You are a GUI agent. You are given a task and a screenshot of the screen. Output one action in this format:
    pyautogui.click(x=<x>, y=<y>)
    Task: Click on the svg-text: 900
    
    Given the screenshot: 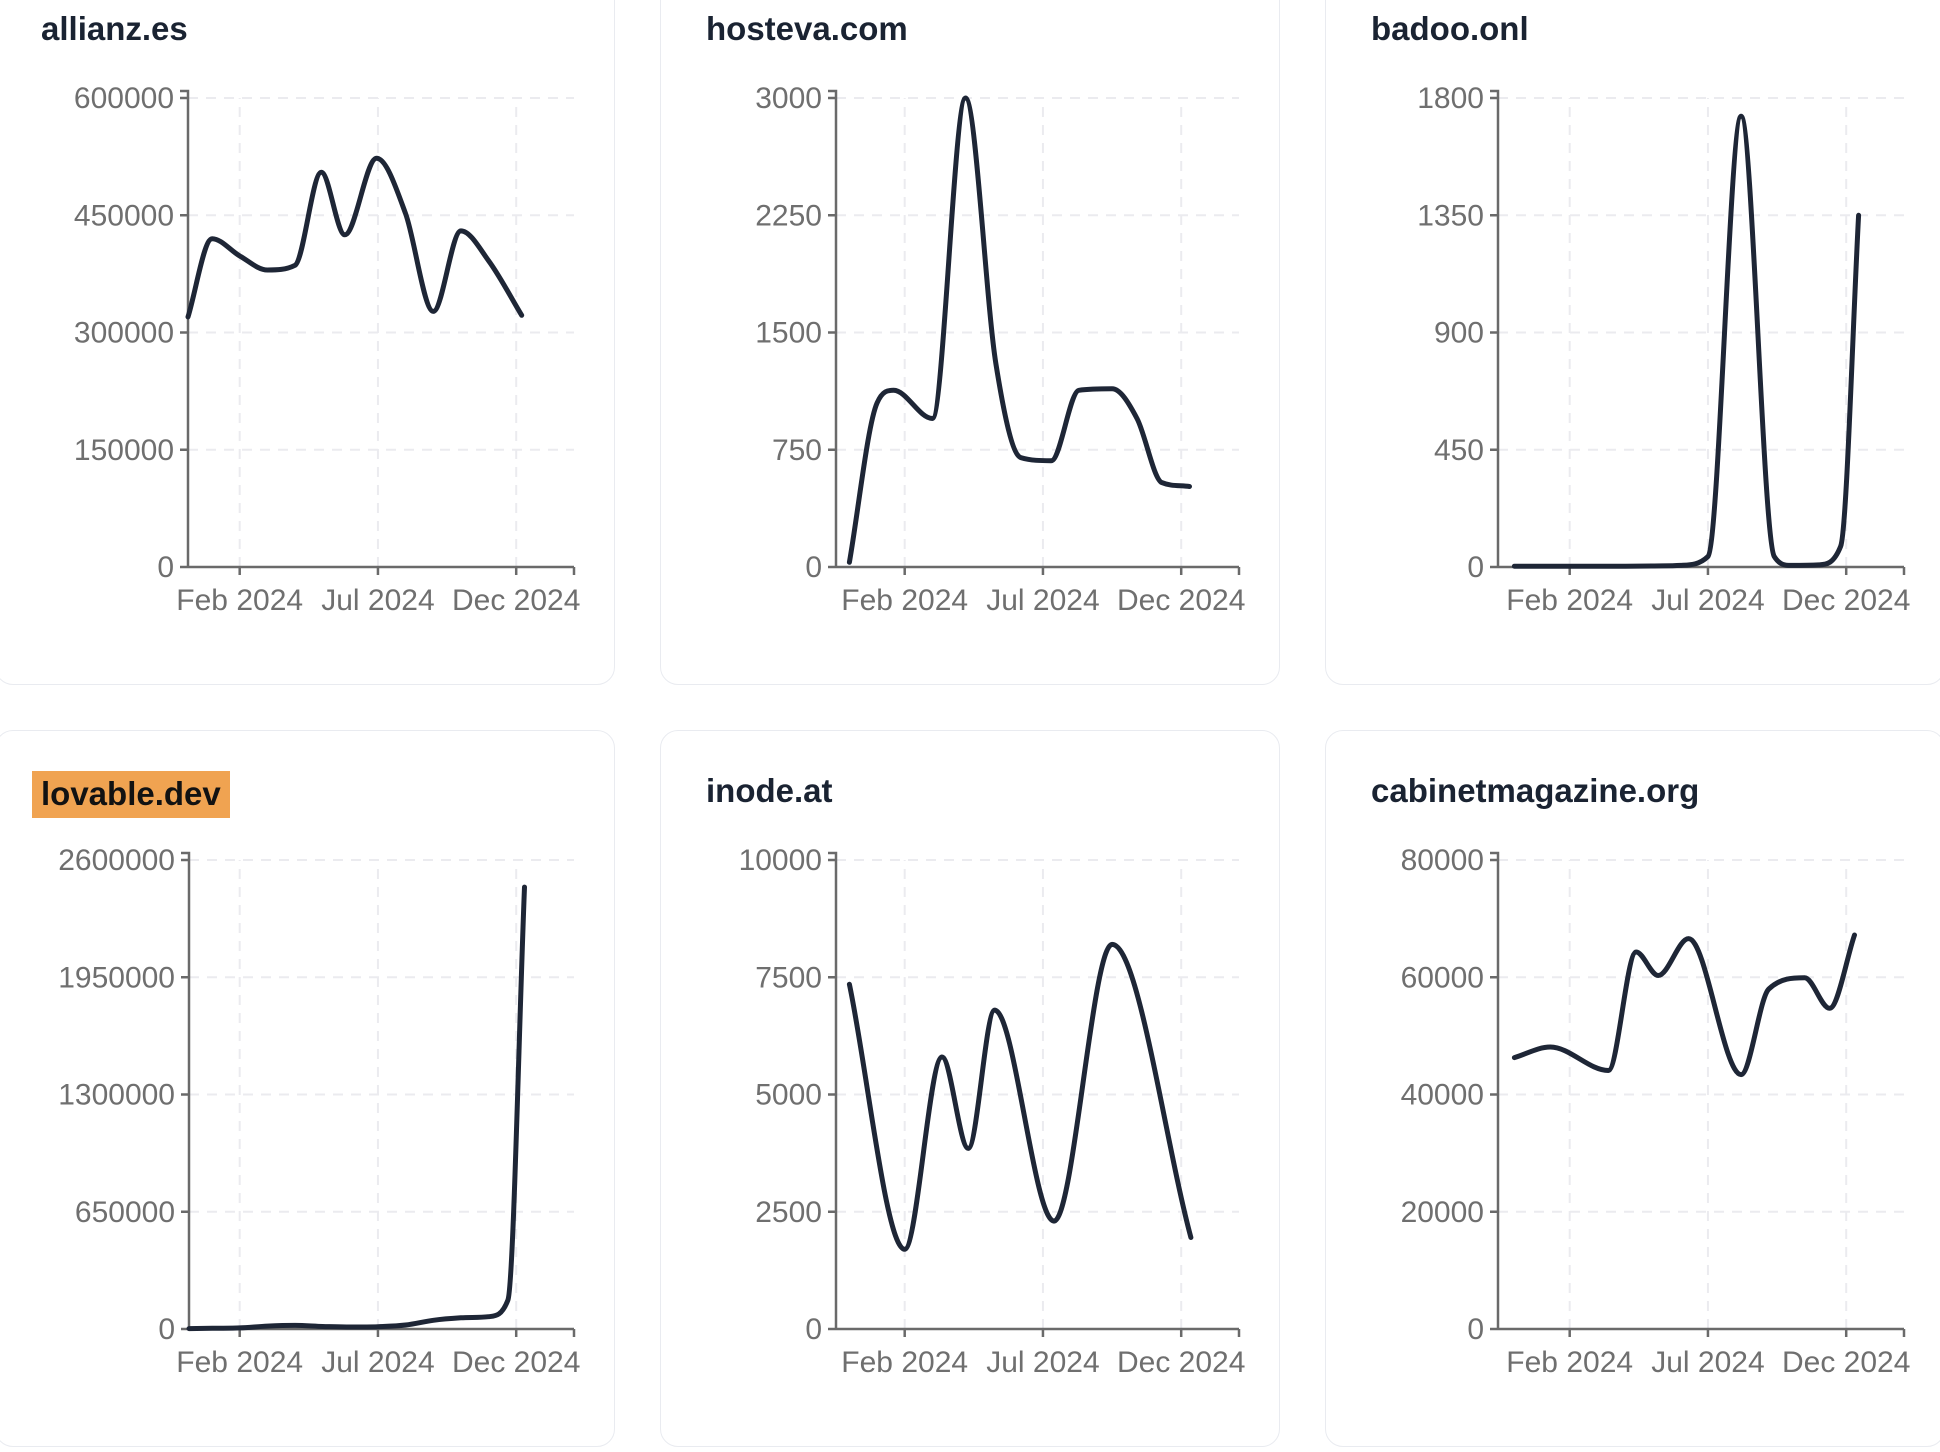 What is the action you would take?
    pyautogui.click(x=1459, y=333)
    